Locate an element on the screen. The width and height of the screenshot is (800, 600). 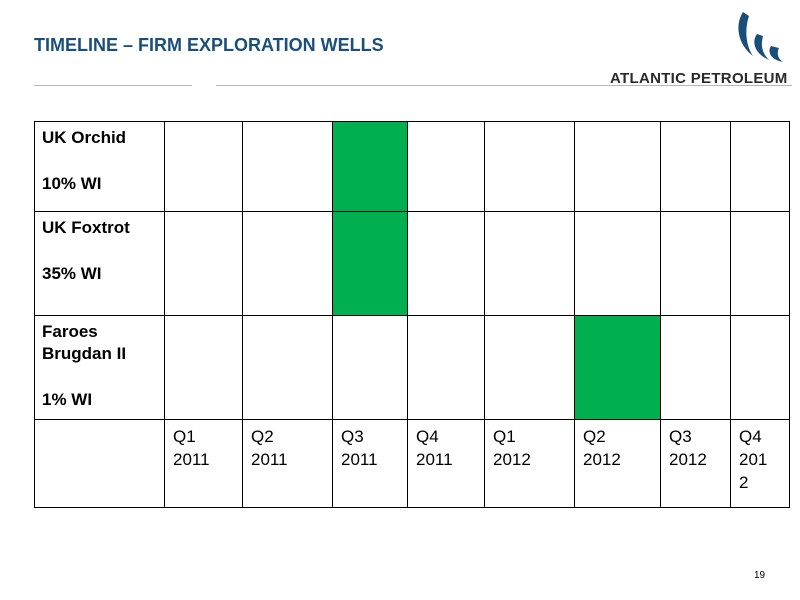
company-logo: ATLANTIC PETROLEUM is located at coordinates (700, 50).